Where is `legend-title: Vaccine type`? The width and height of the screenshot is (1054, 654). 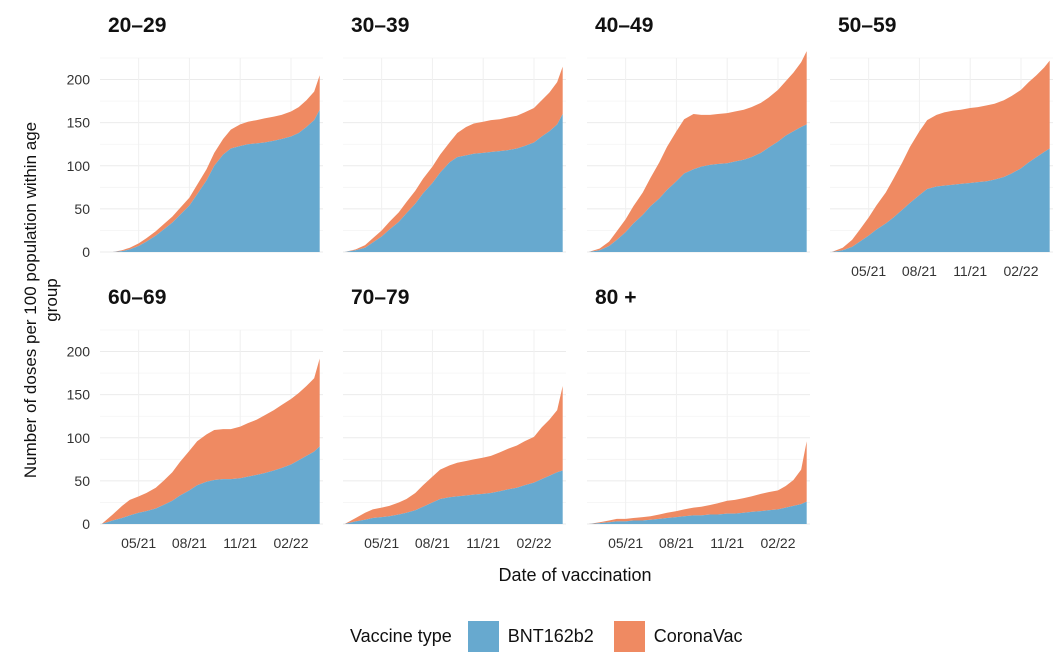
legend-title: Vaccine type is located at coordinates (401, 635).